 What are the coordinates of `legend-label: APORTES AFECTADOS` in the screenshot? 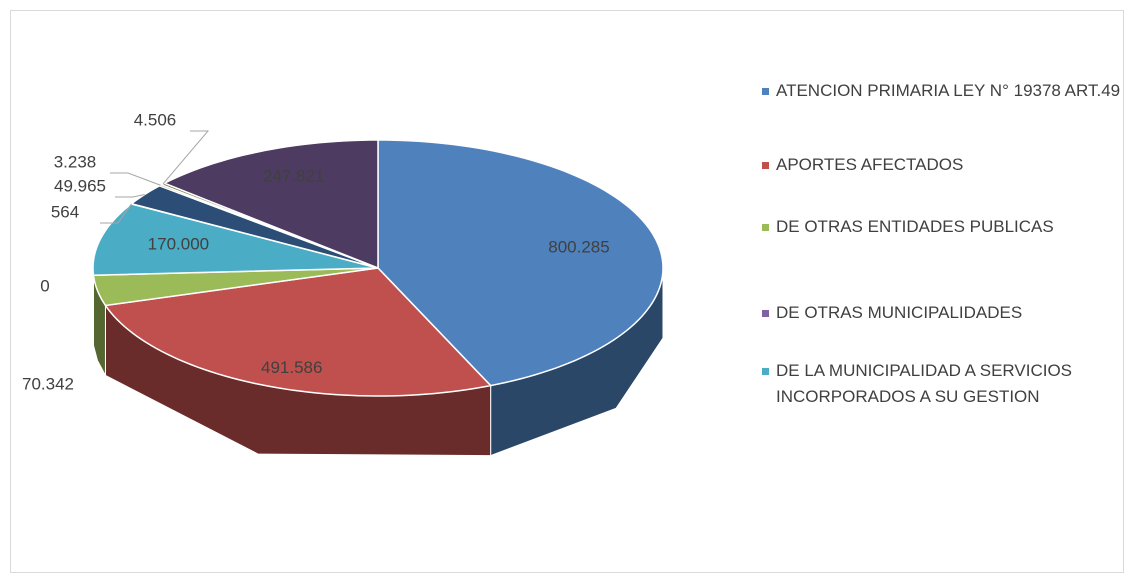 It's located at (870, 164).